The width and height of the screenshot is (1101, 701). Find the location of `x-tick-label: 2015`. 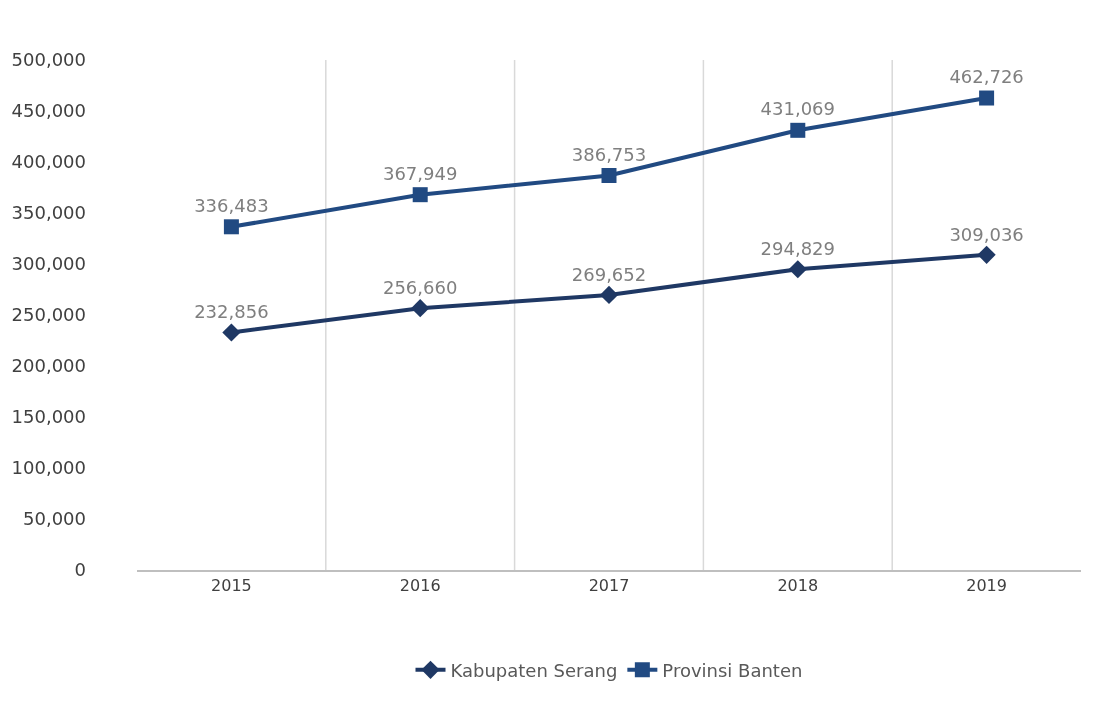

x-tick-label: 2015 is located at coordinates (231, 585).